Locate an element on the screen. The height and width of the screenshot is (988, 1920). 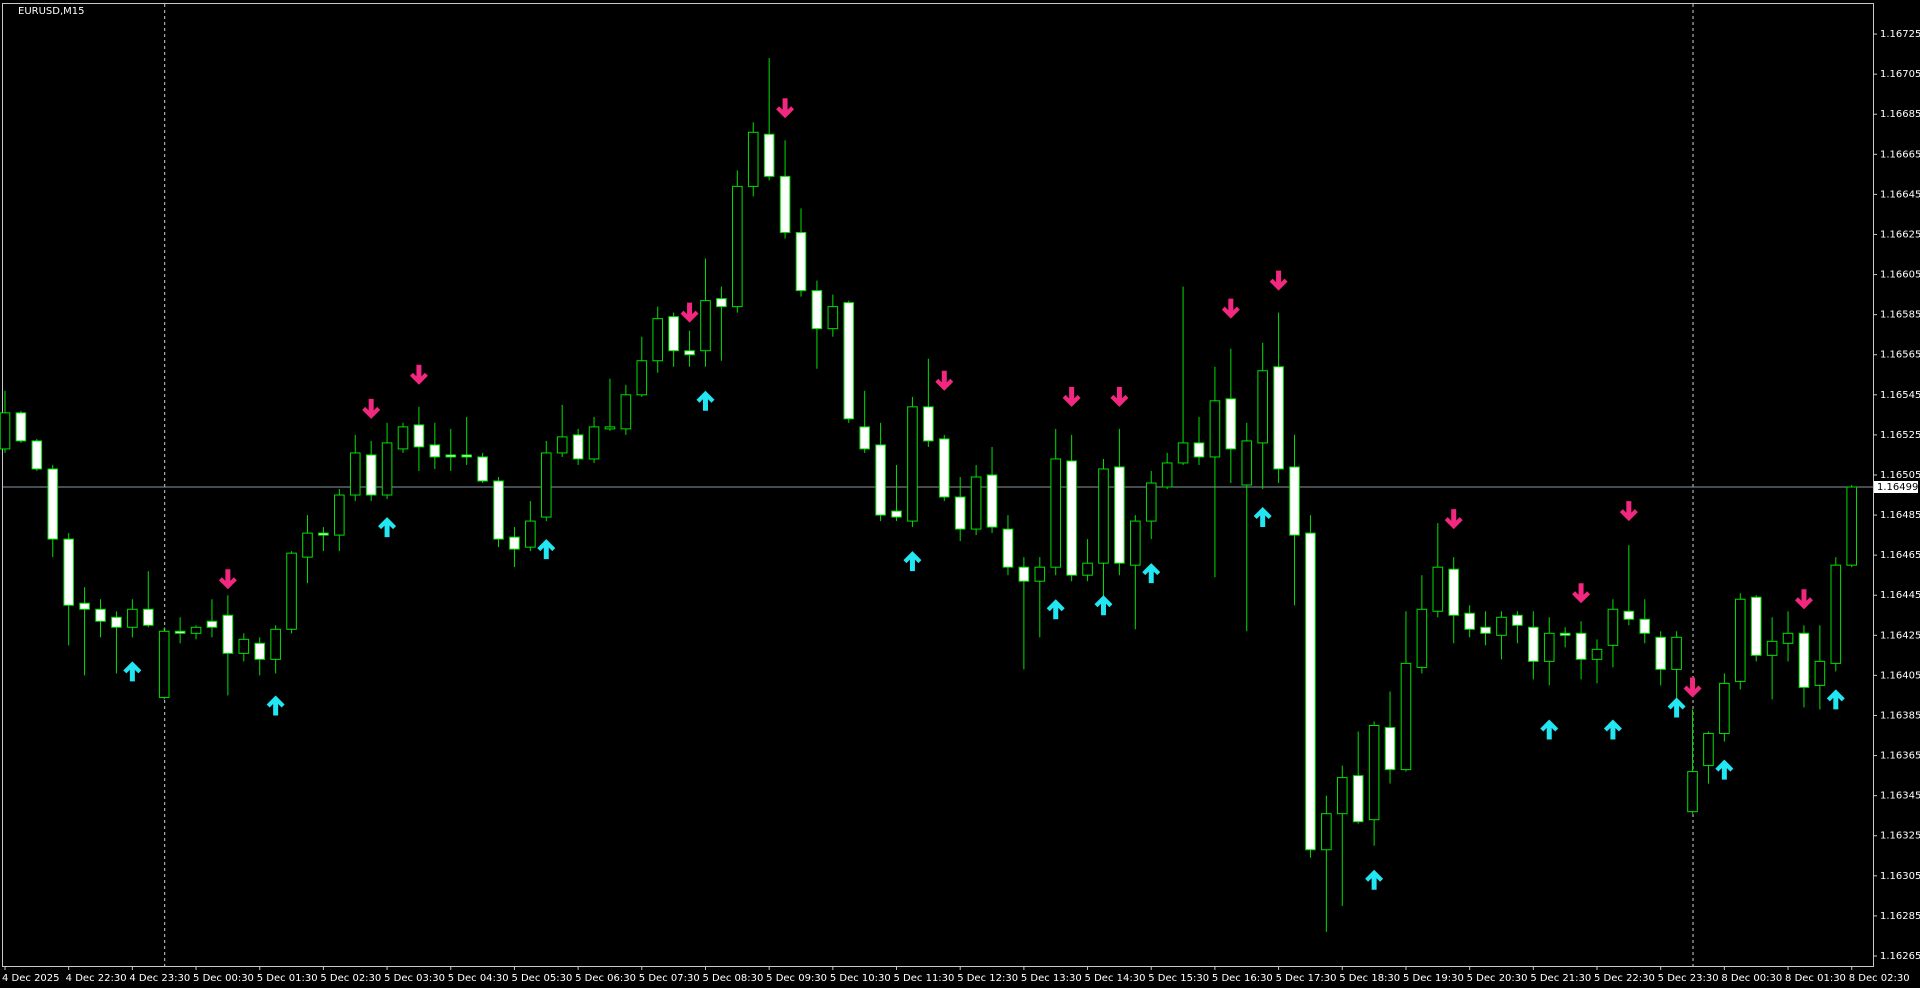
y-tick-label: 1.16365 is located at coordinates (1900, 756).